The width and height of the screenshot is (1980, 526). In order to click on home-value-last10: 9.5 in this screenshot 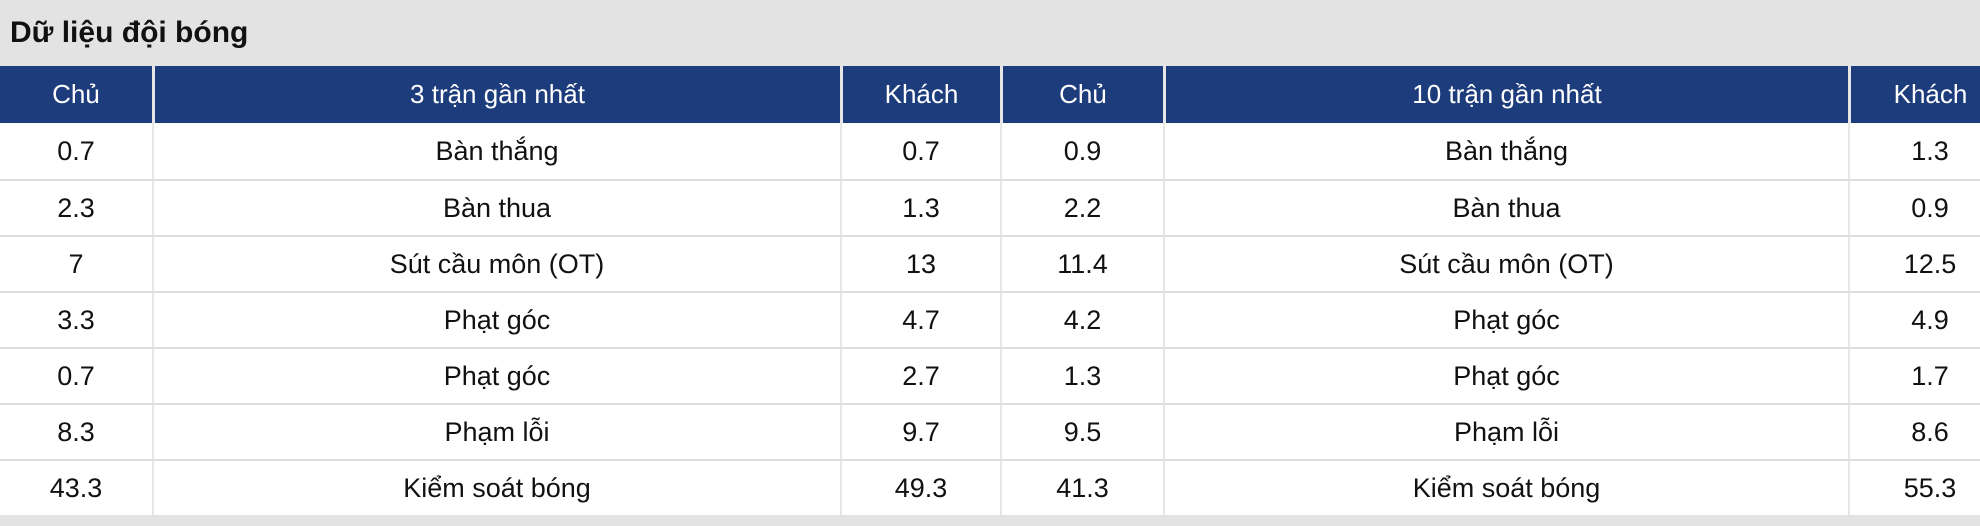, I will do `click(1081, 431)`.